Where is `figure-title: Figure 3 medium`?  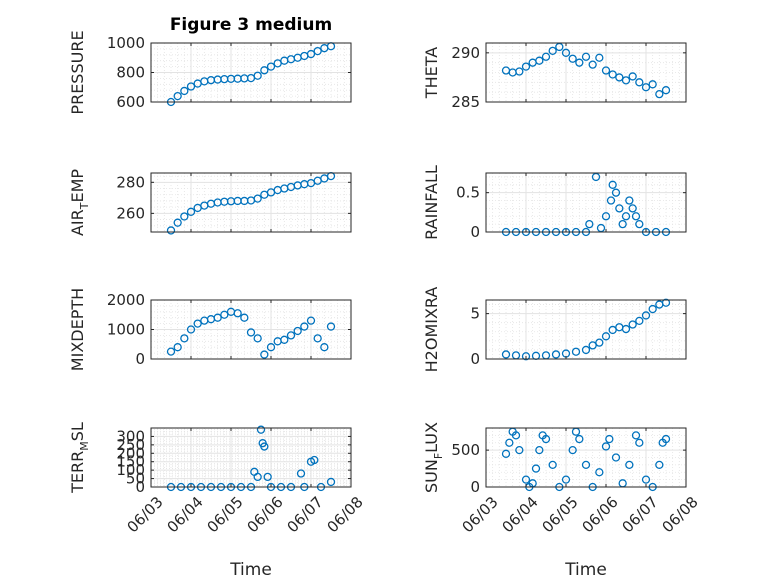
figure-title: Figure 3 medium is located at coordinates (251, 25).